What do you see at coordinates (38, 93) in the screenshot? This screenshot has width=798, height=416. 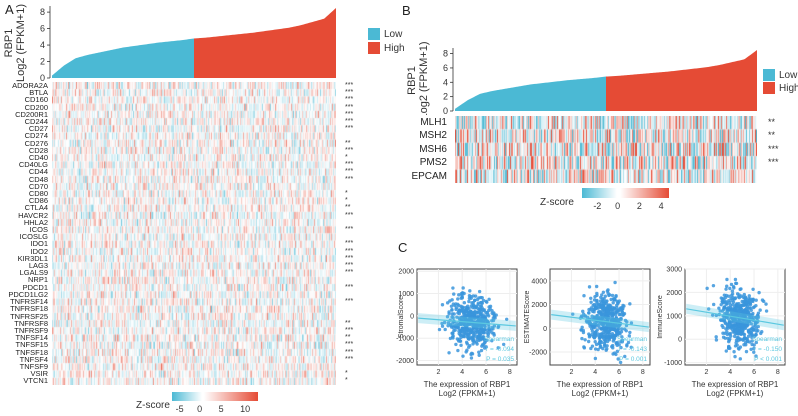 I see `gene-label: BTLA` at bounding box center [38, 93].